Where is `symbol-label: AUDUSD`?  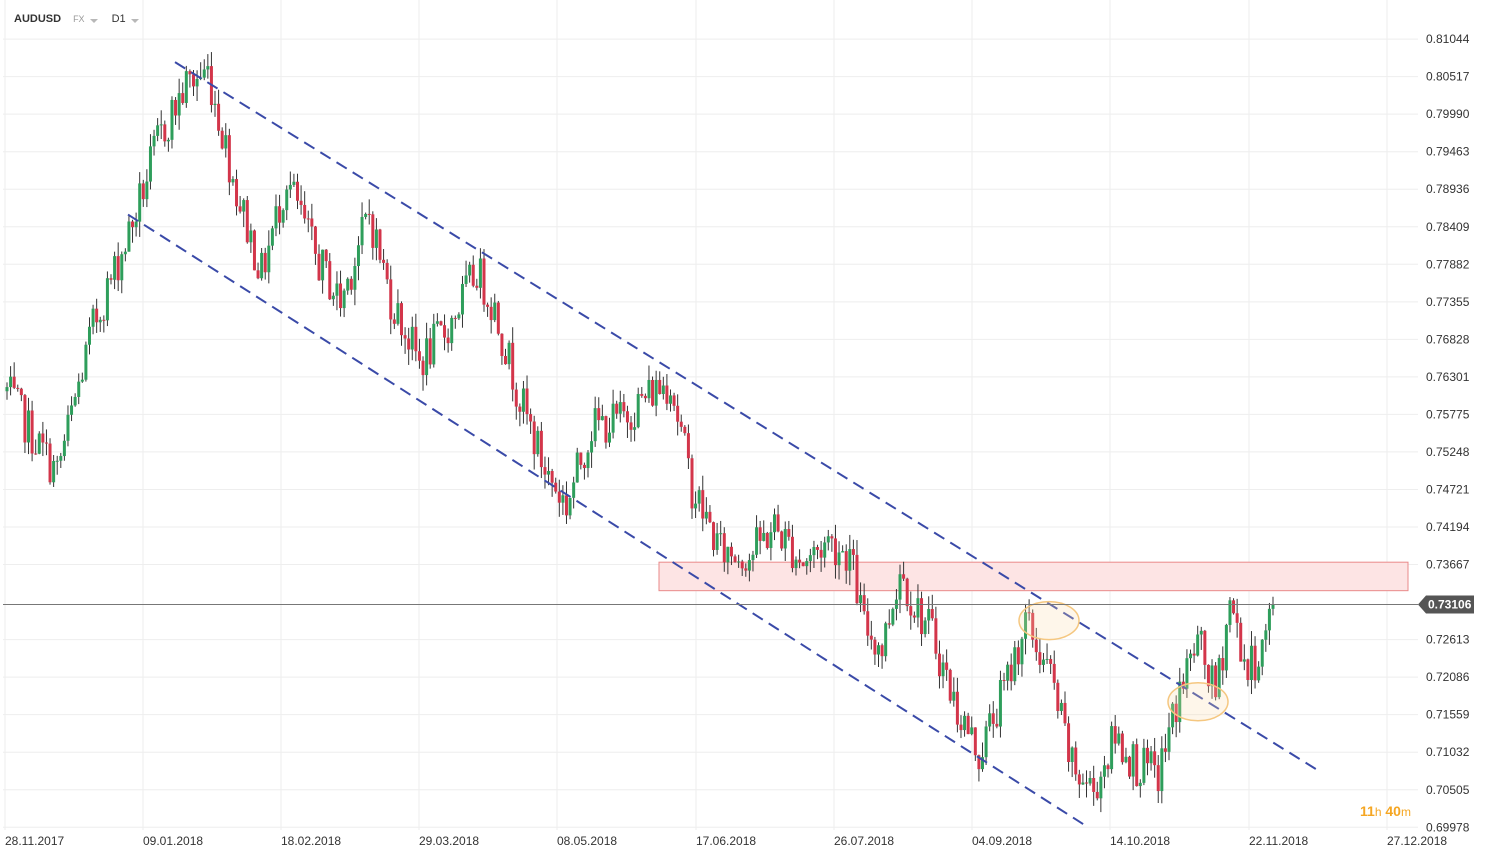
symbol-label: AUDUSD is located at coordinates (38, 19).